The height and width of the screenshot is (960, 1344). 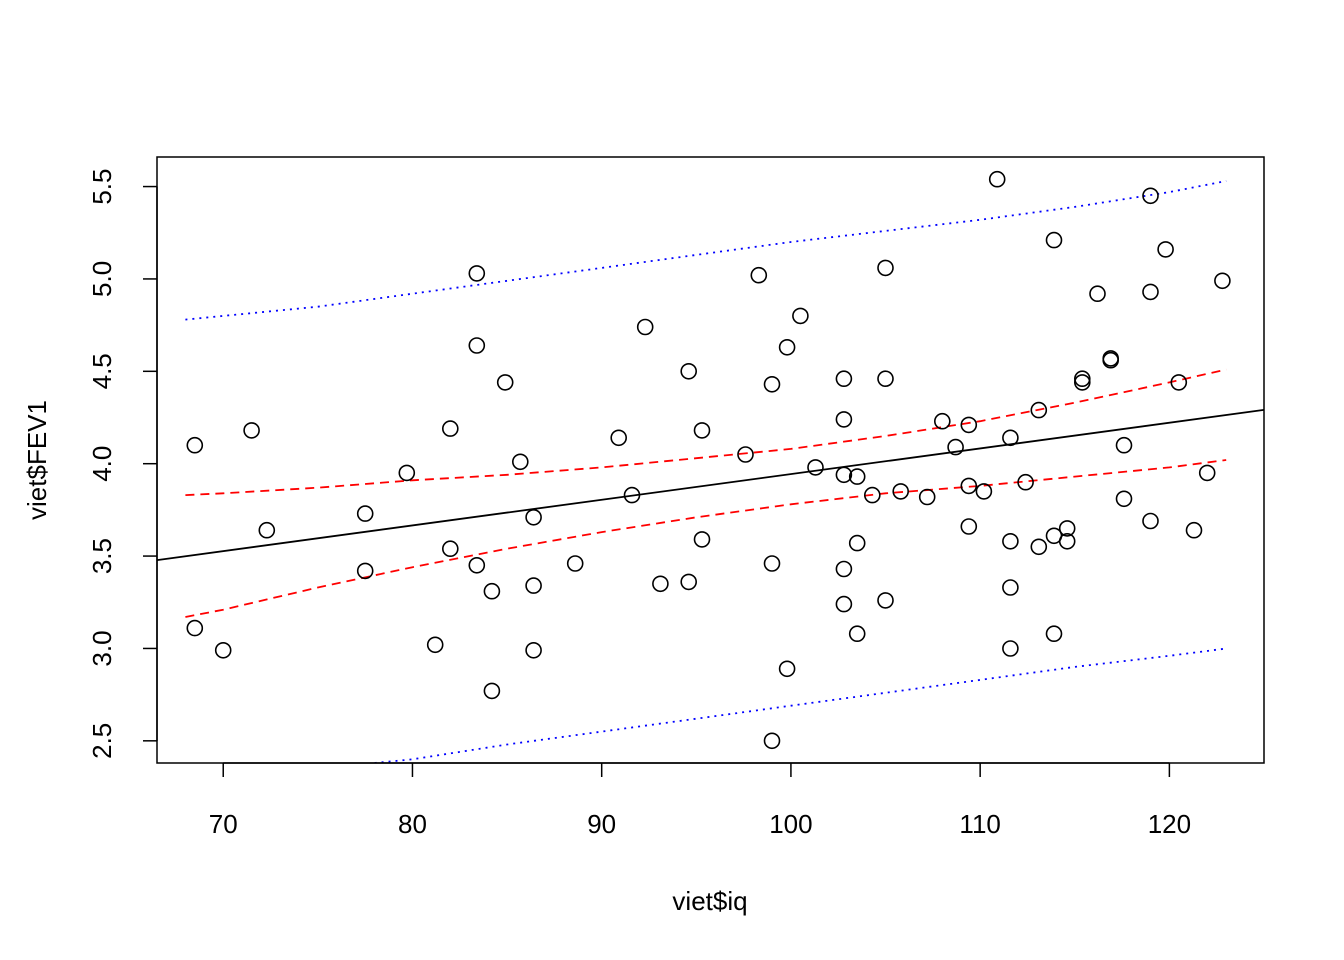 What do you see at coordinates (800, 705) in the screenshot?
I see `line-prediction-lower` at bounding box center [800, 705].